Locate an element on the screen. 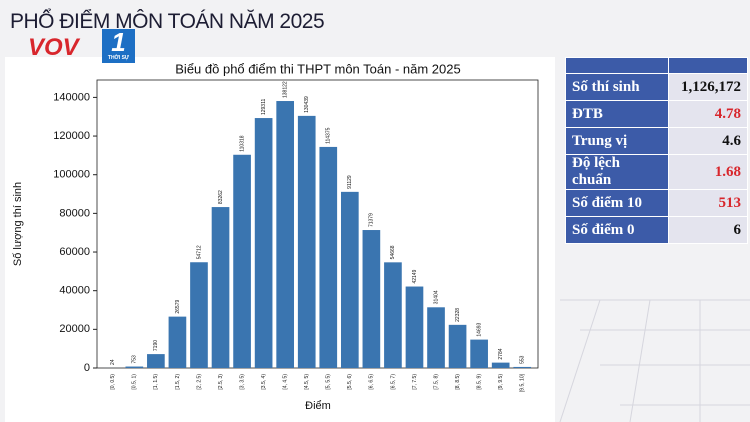 The height and width of the screenshot is (422, 750). stat-value: 4.78 is located at coordinates (708, 114).